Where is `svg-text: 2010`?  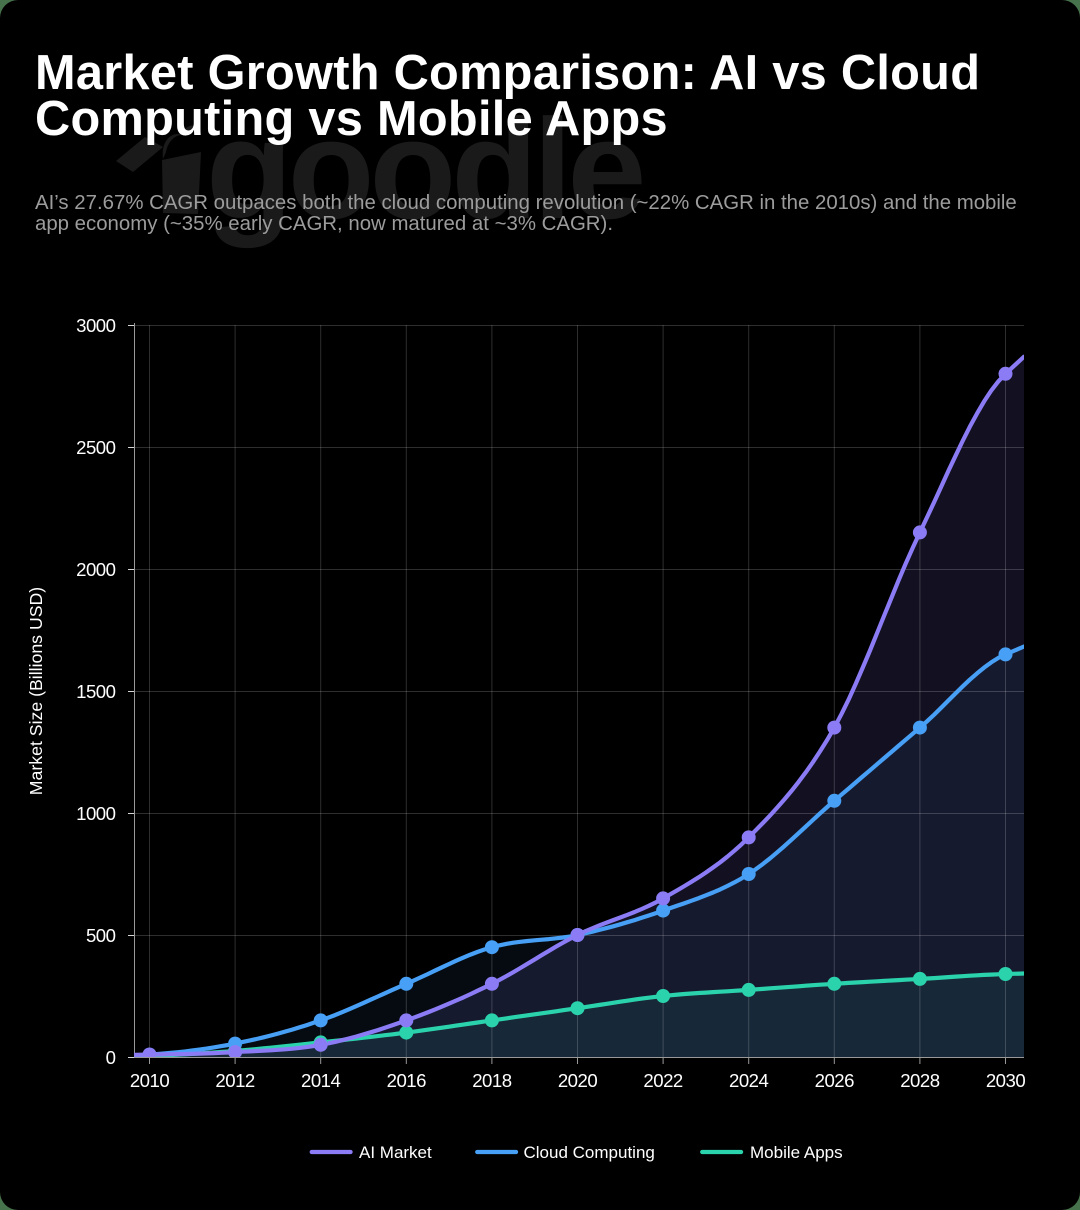
svg-text: 2010 is located at coordinates (150, 1080).